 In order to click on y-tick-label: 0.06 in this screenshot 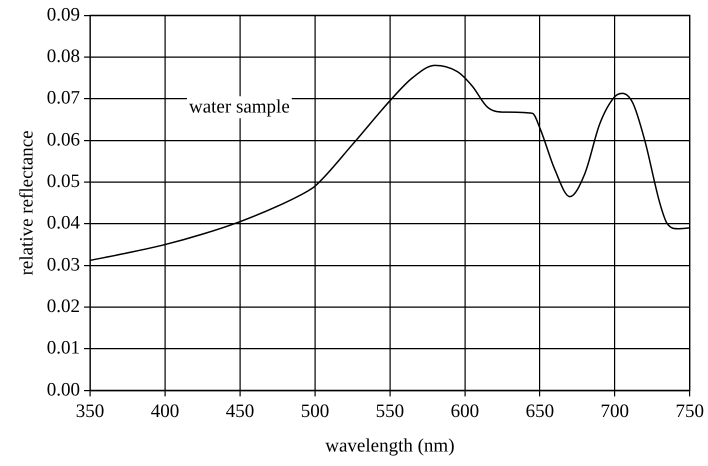, I will do `click(63, 139)`.